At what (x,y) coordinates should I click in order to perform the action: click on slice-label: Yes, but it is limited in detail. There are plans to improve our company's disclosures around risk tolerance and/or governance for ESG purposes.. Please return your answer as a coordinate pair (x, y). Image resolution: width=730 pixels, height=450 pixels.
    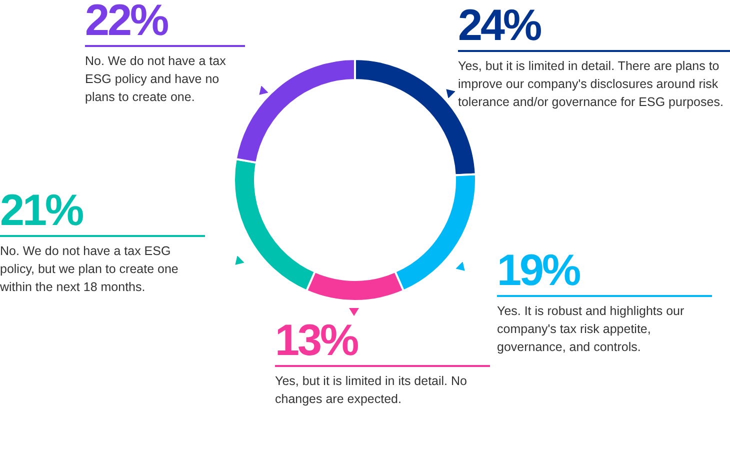
    Looking at the image, I should click on (591, 84).